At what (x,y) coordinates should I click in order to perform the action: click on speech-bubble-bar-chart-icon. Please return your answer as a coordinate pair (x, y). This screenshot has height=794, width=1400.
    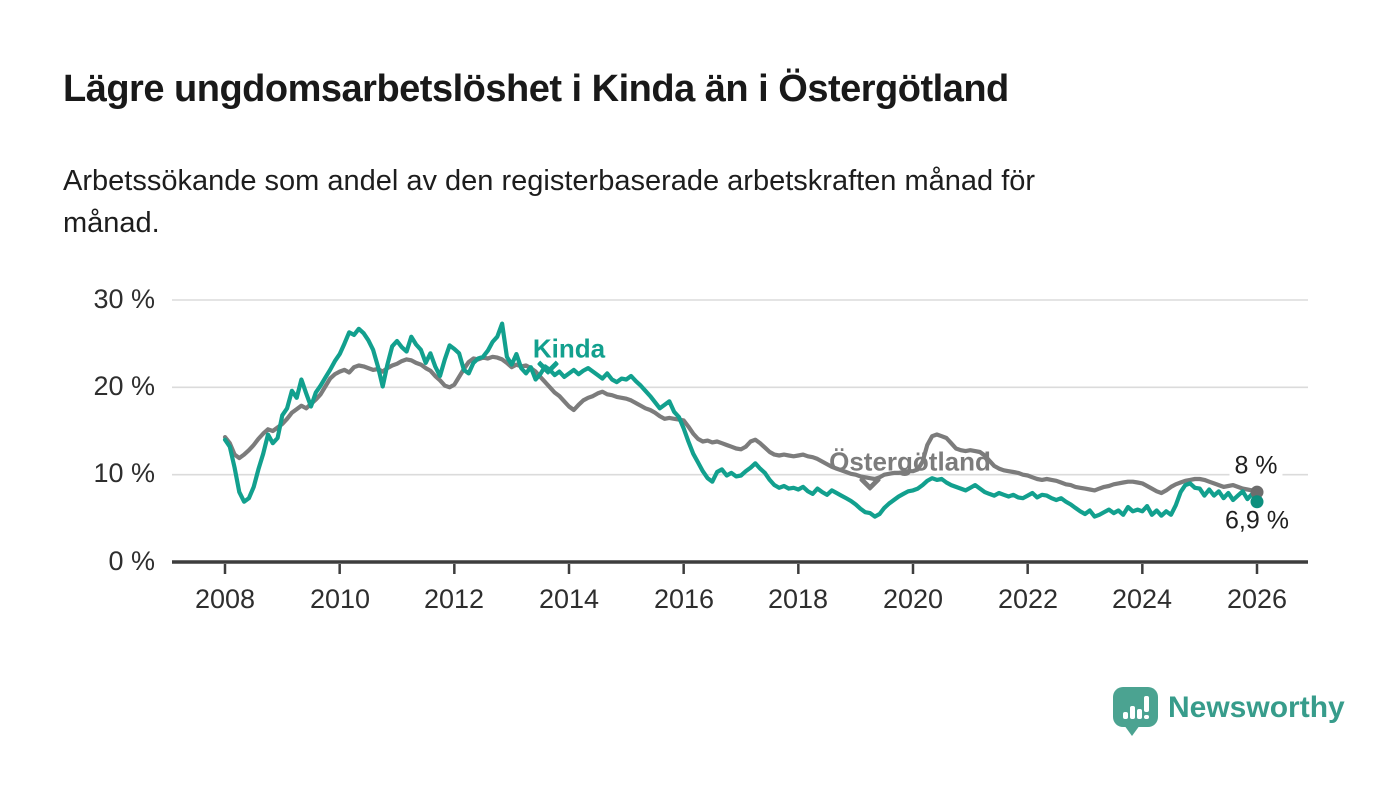
    Looking at the image, I should click on (1135, 707).